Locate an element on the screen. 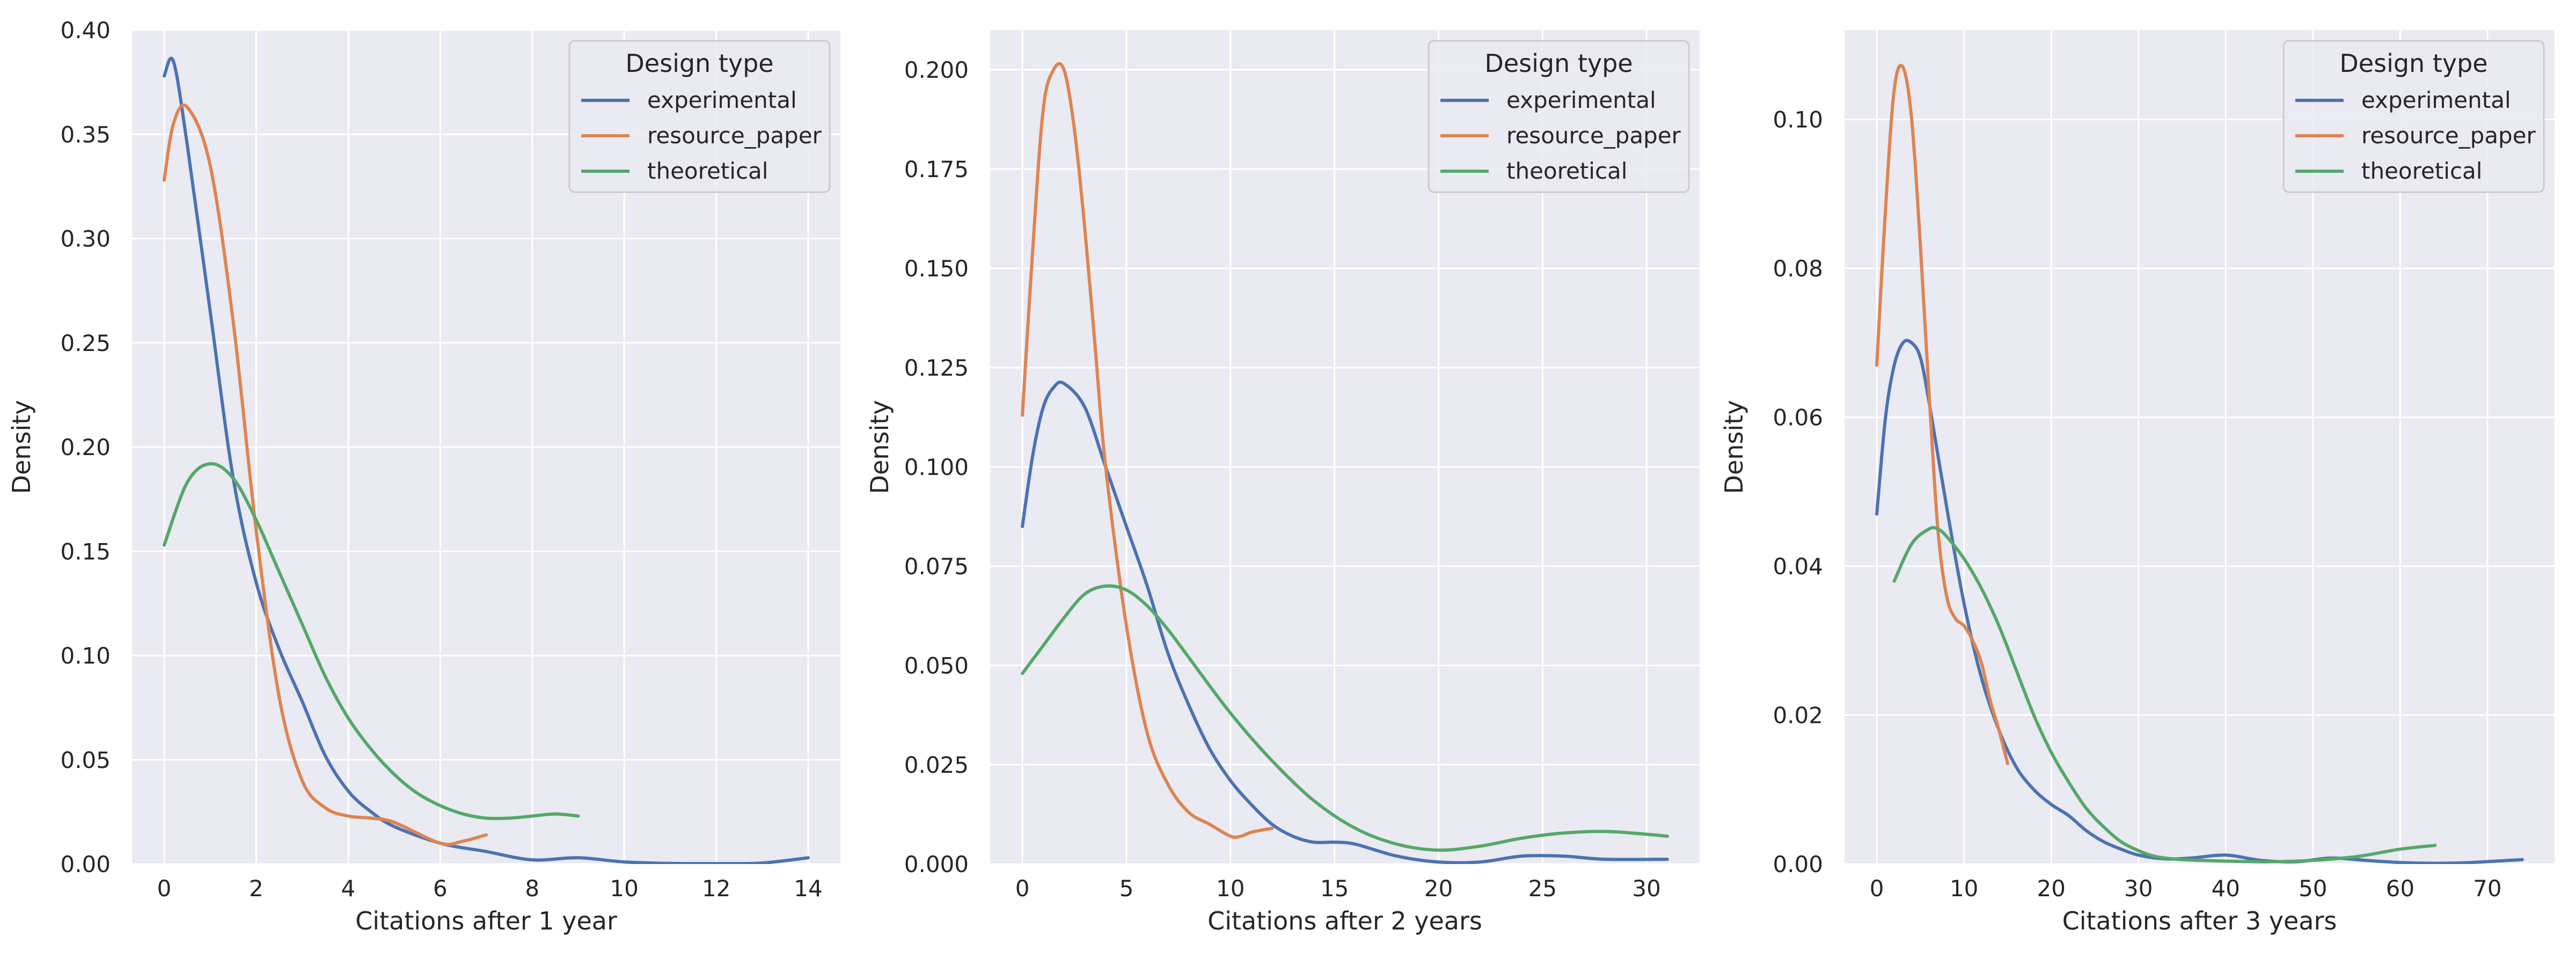  x-tick-label: 70 is located at coordinates (2487, 888).